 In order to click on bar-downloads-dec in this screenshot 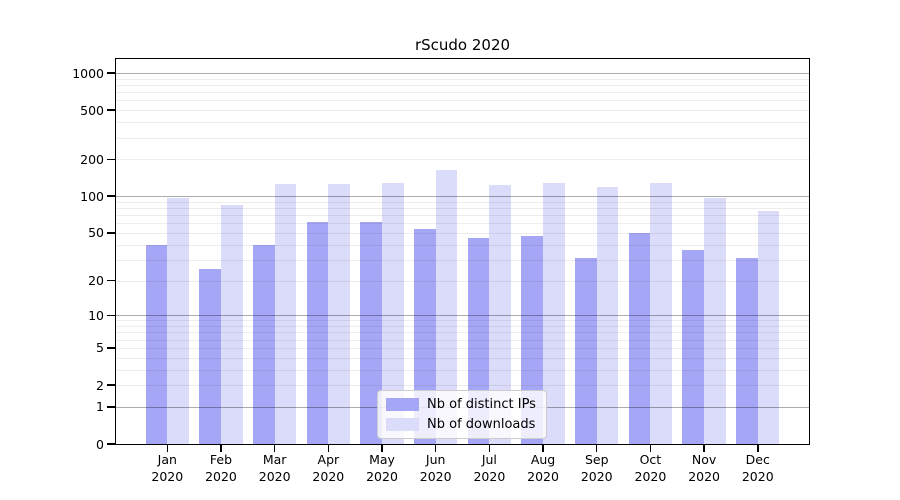, I will do `click(768, 327)`.